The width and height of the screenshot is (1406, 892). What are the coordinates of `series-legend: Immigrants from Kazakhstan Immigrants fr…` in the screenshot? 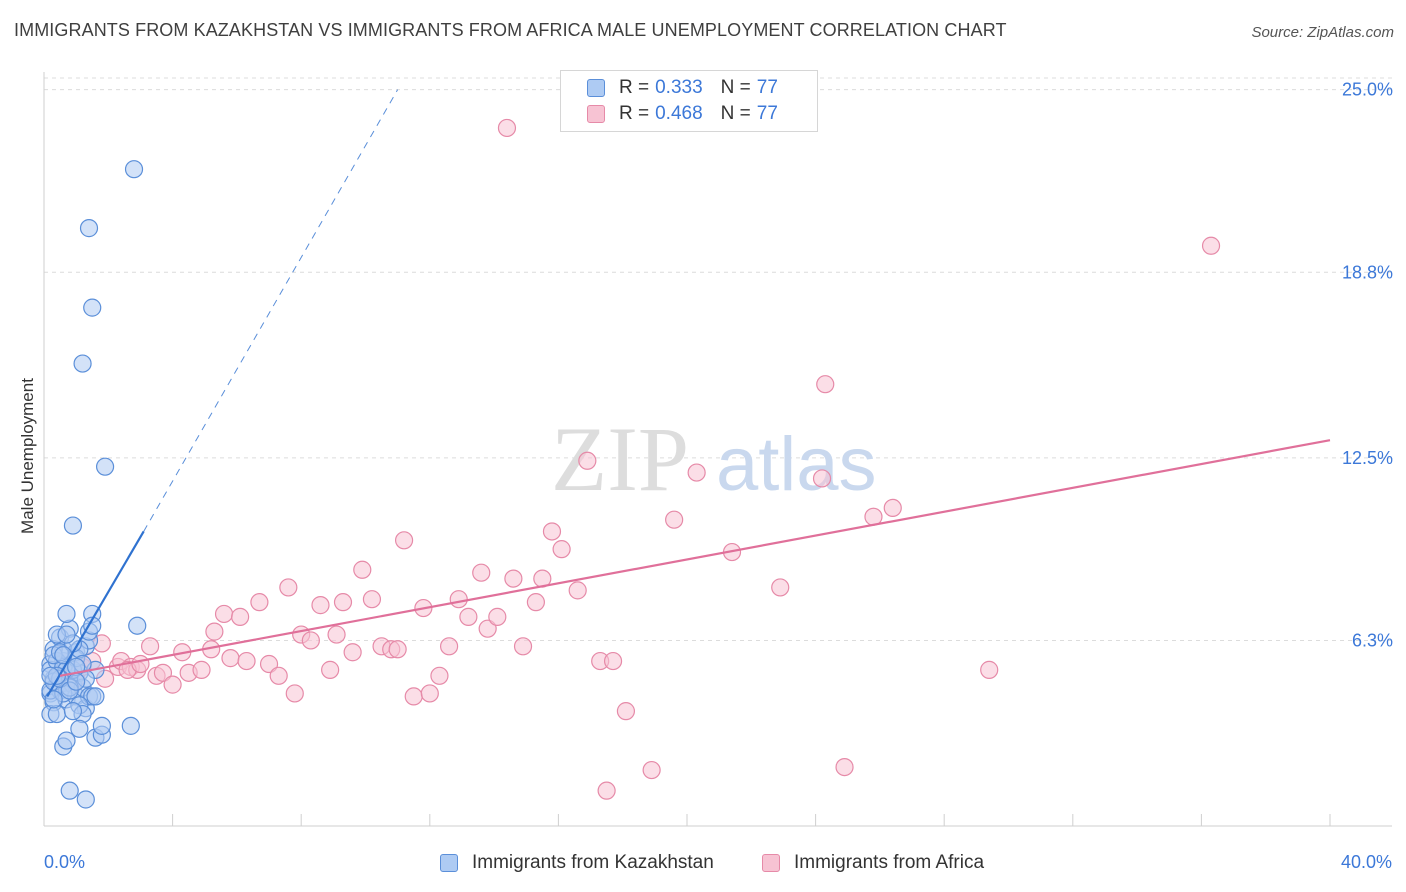 It's located at (703, 865).